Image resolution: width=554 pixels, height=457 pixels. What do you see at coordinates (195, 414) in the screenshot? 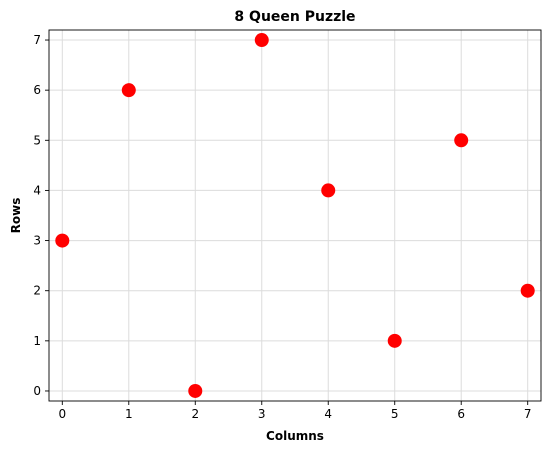
I see `x-tick-label: 2` at bounding box center [195, 414].